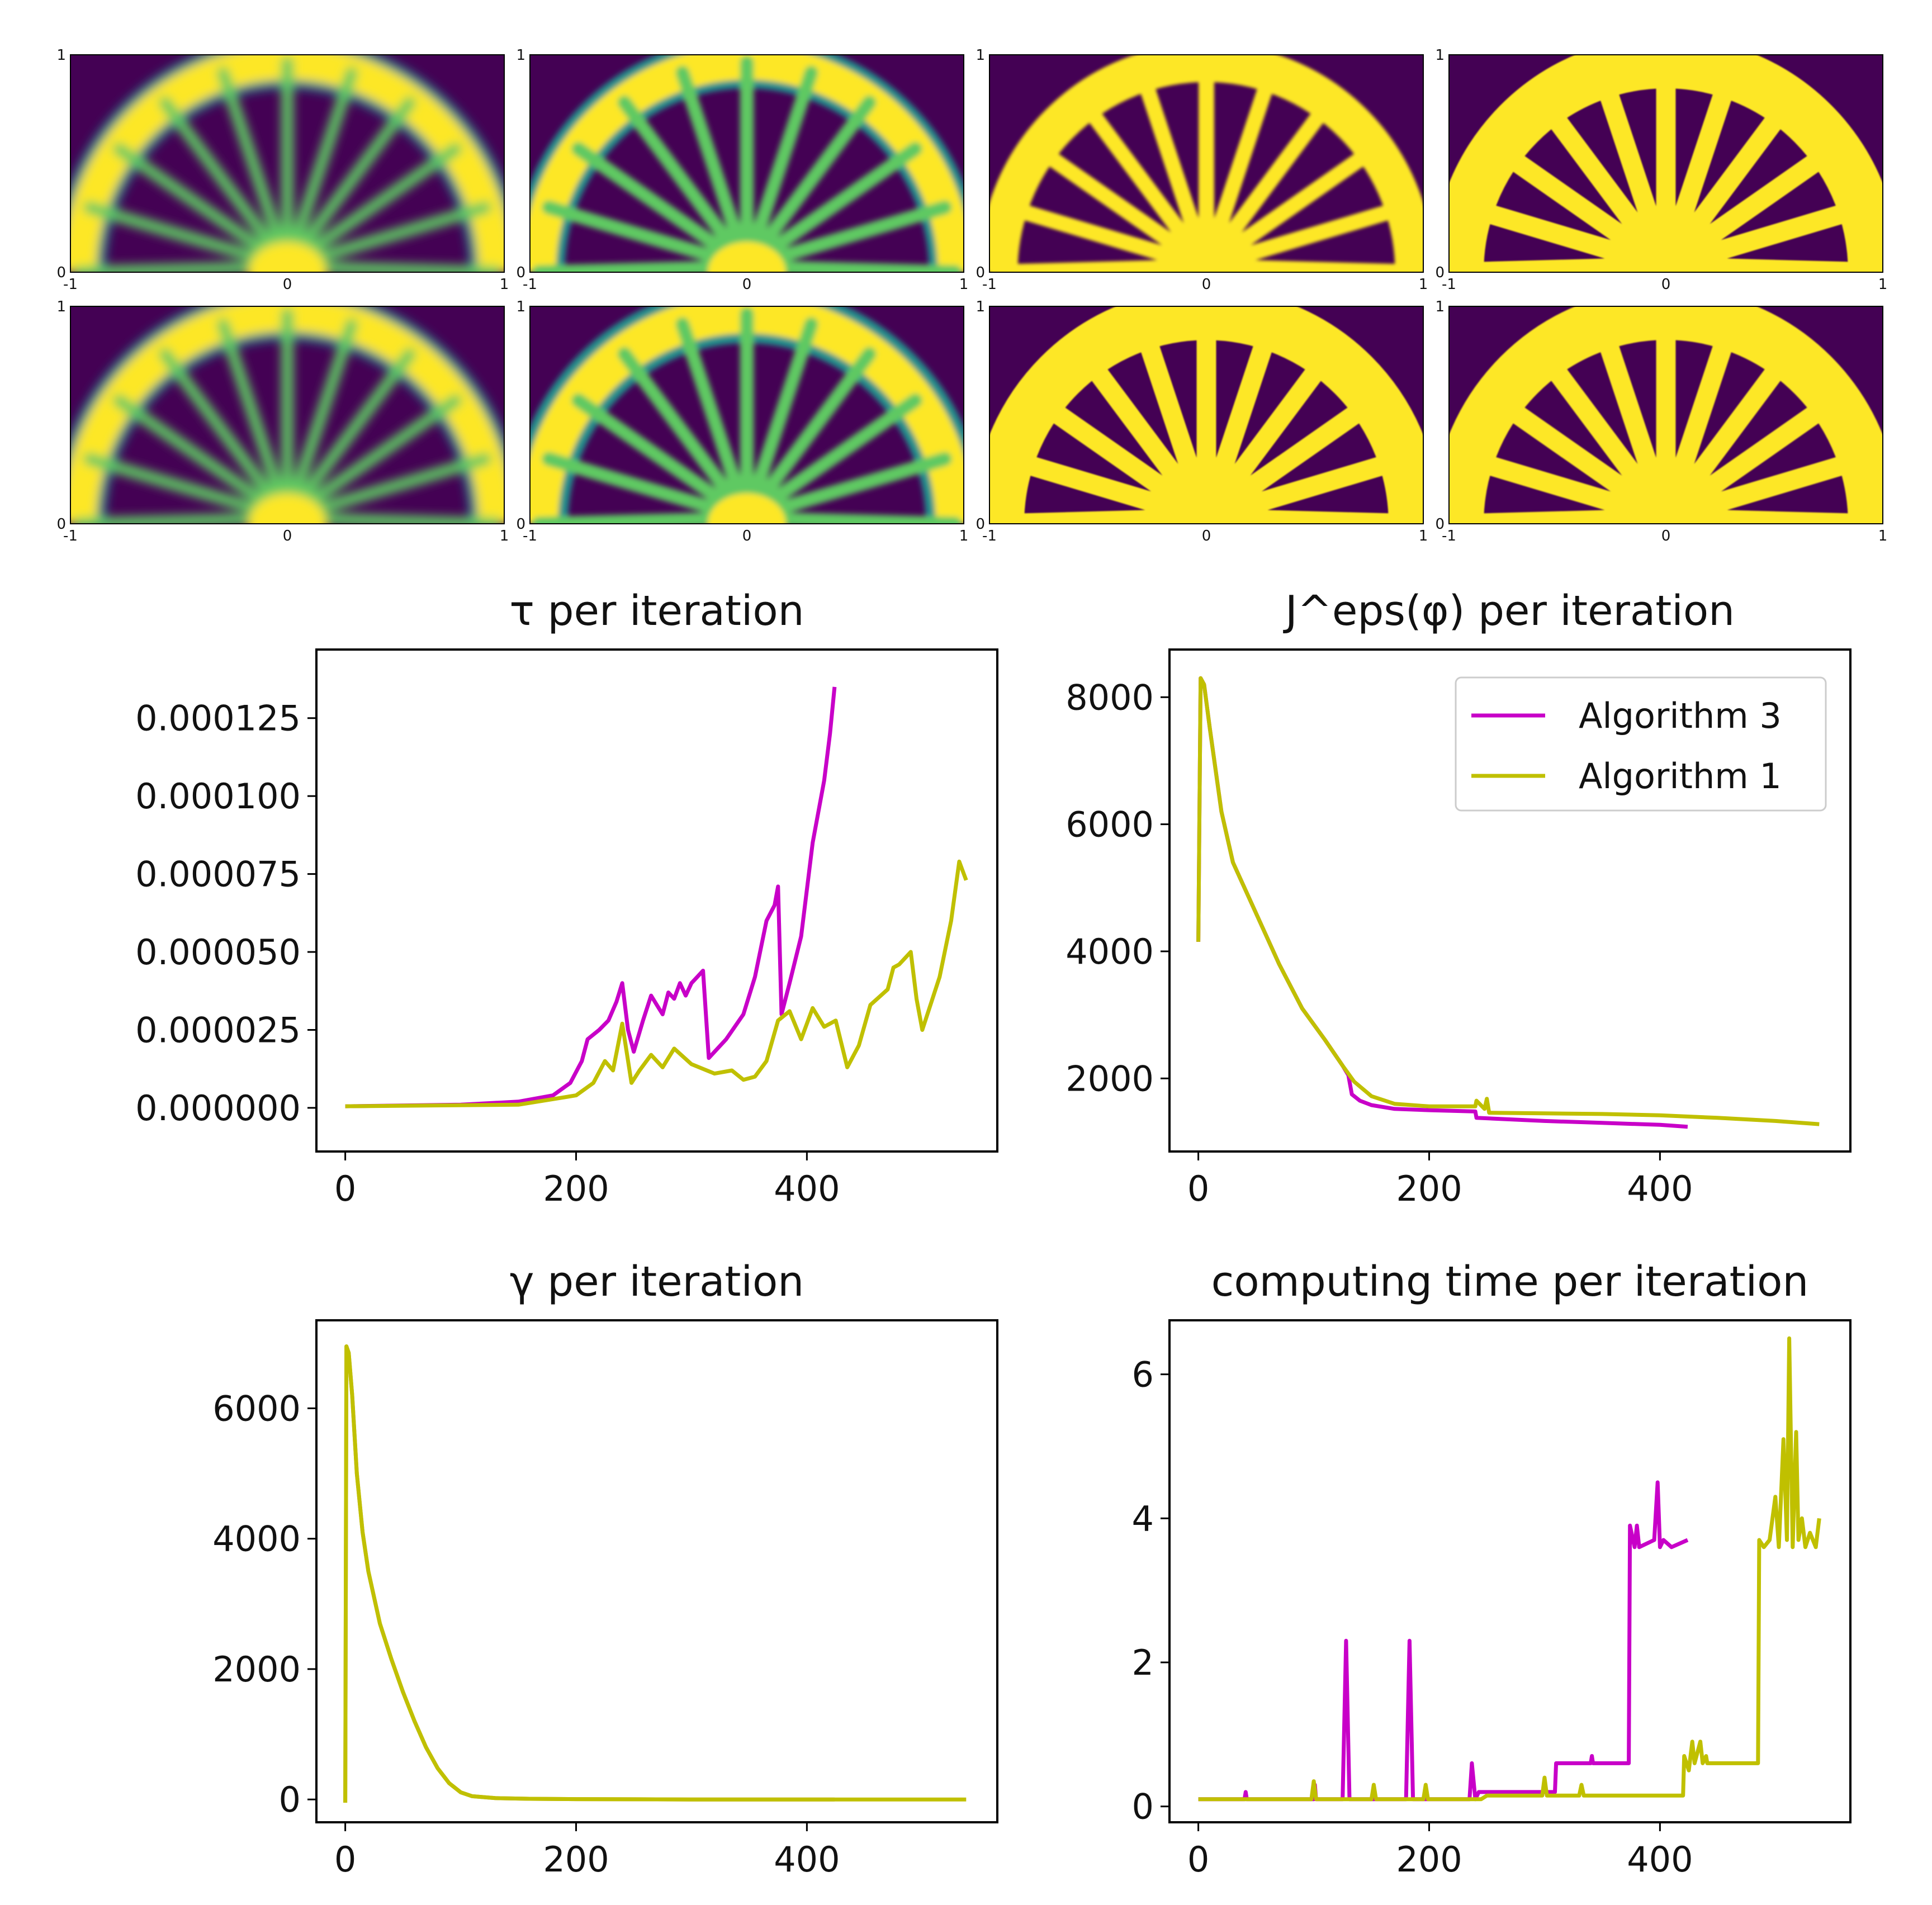  What do you see at coordinates (218, 952) in the screenshot?
I see `y-tick-label: 0.000050` at bounding box center [218, 952].